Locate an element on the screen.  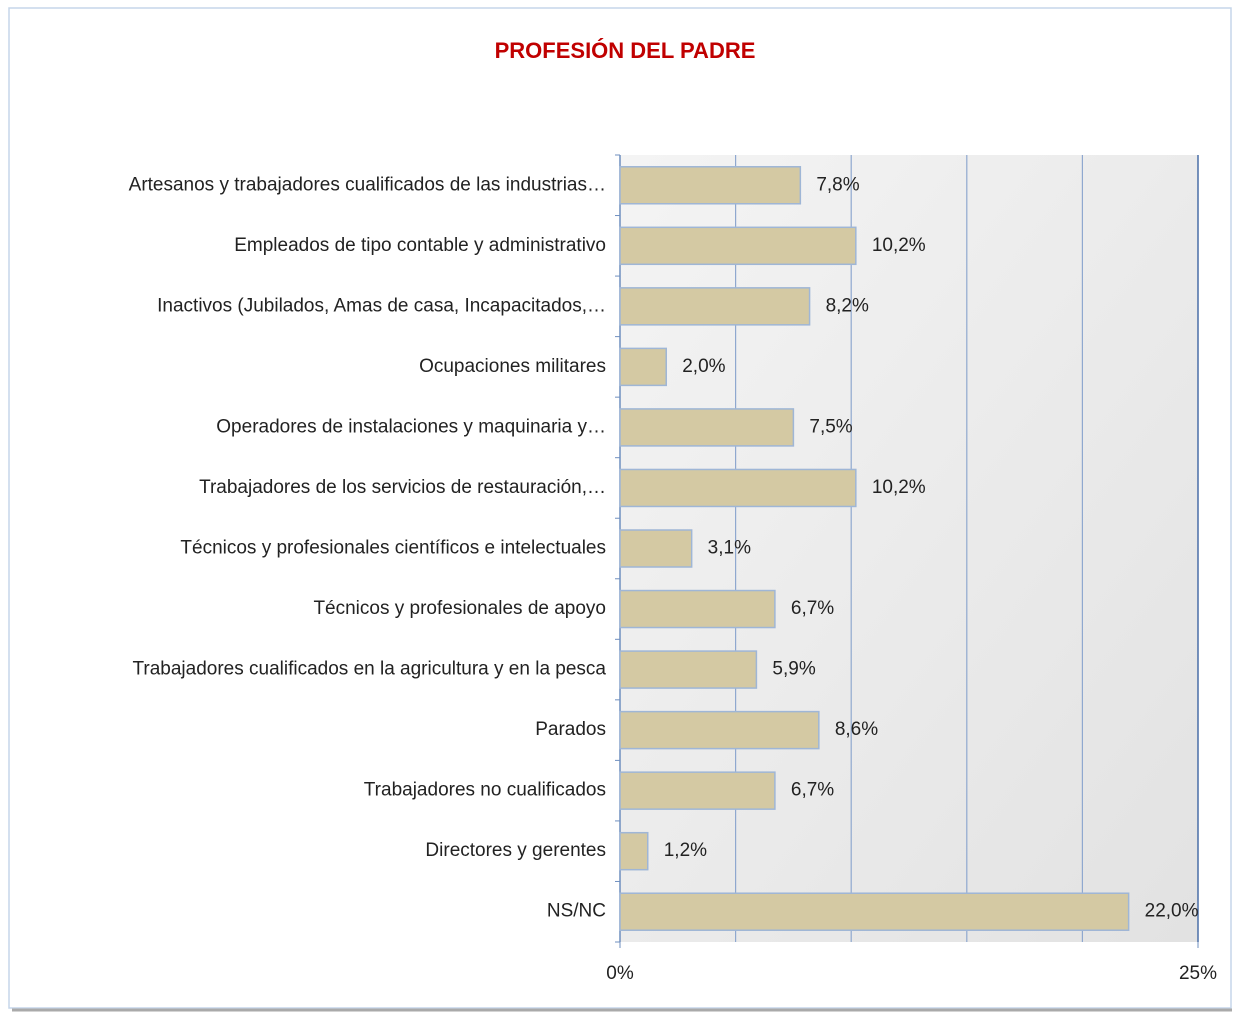
y-tick-label: Trabajadores no cualificados is located at coordinates (485, 790).